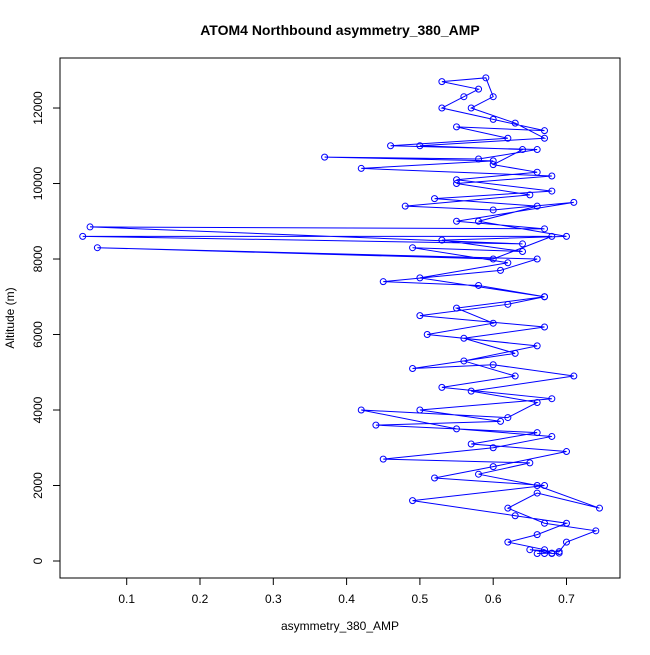  What do you see at coordinates (273, 599) in the screenshot?
I see `x-tick-label: 0.3` at bounding box center [273, 599].